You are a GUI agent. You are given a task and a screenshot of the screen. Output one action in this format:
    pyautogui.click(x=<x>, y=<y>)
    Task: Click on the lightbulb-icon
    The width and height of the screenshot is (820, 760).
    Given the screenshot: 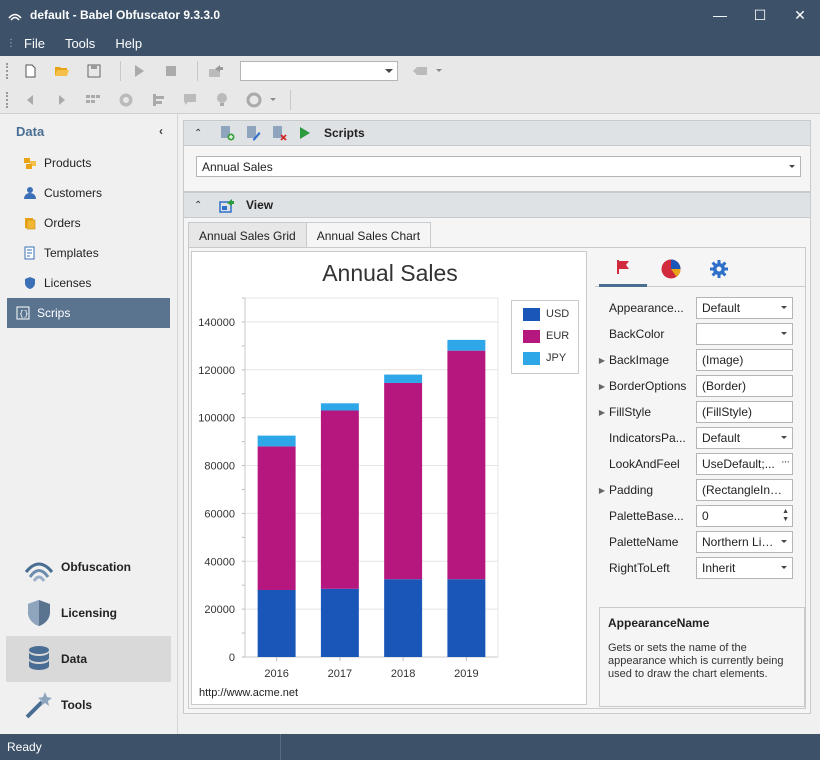 What is the action you would take?
    pyautogui.click(x=222, y=99)
    